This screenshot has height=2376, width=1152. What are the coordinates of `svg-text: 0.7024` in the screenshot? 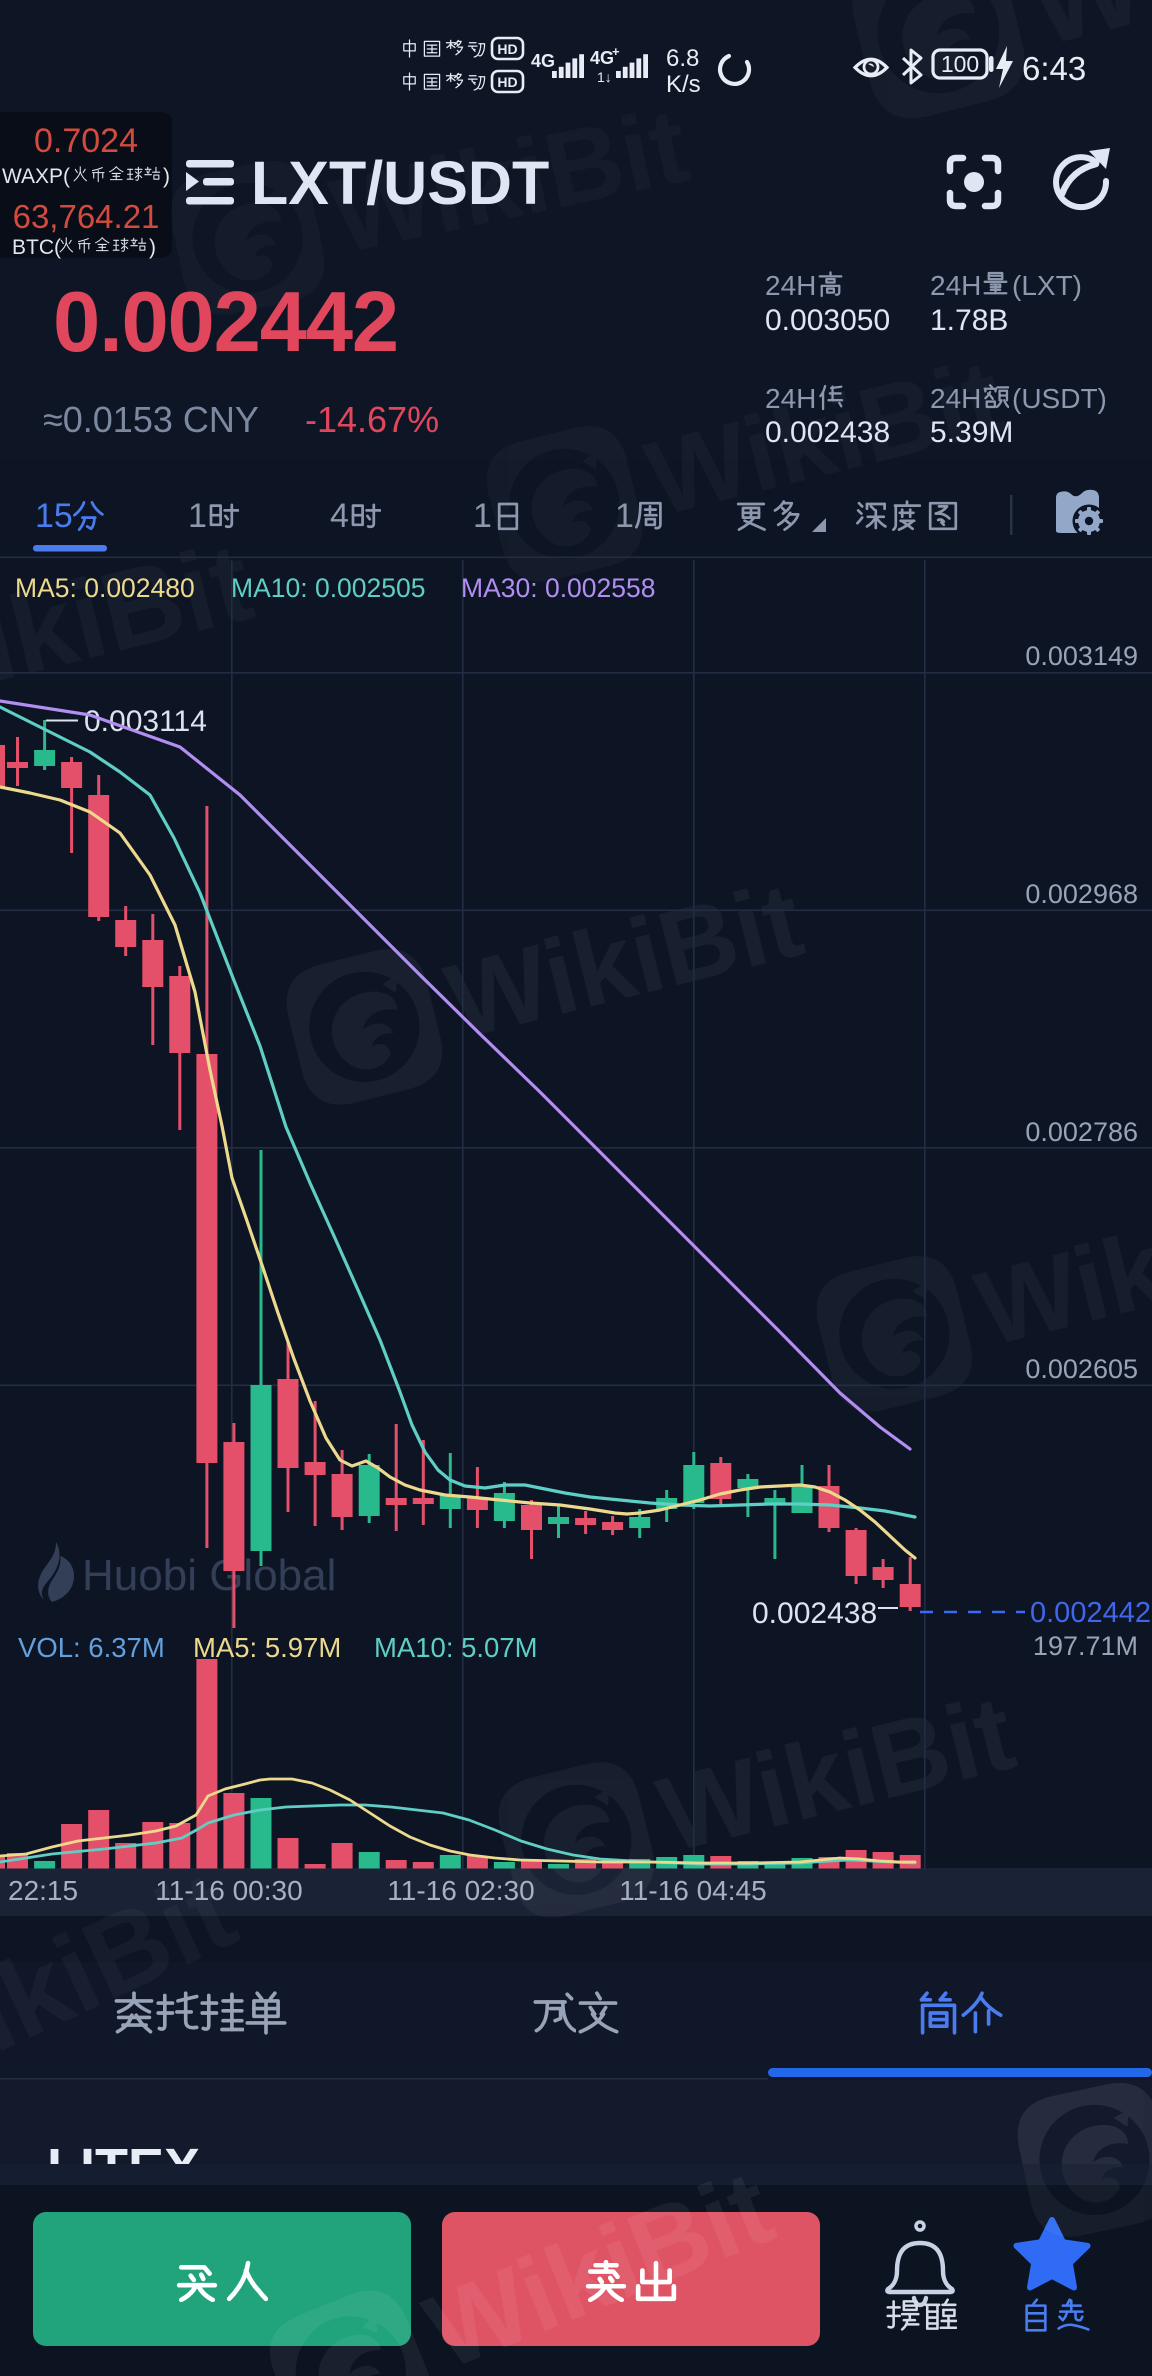 It's located at (86, 141).